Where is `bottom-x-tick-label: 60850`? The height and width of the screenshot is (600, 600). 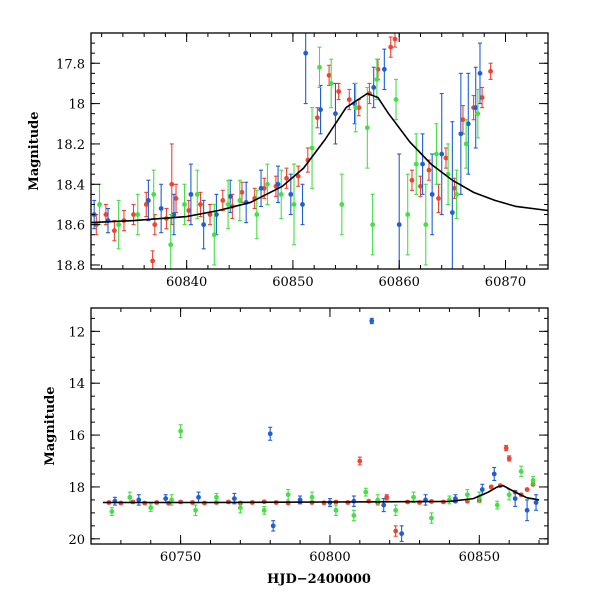 bottom-x-tick-label: 60850 is located at coordinates (479, 557).